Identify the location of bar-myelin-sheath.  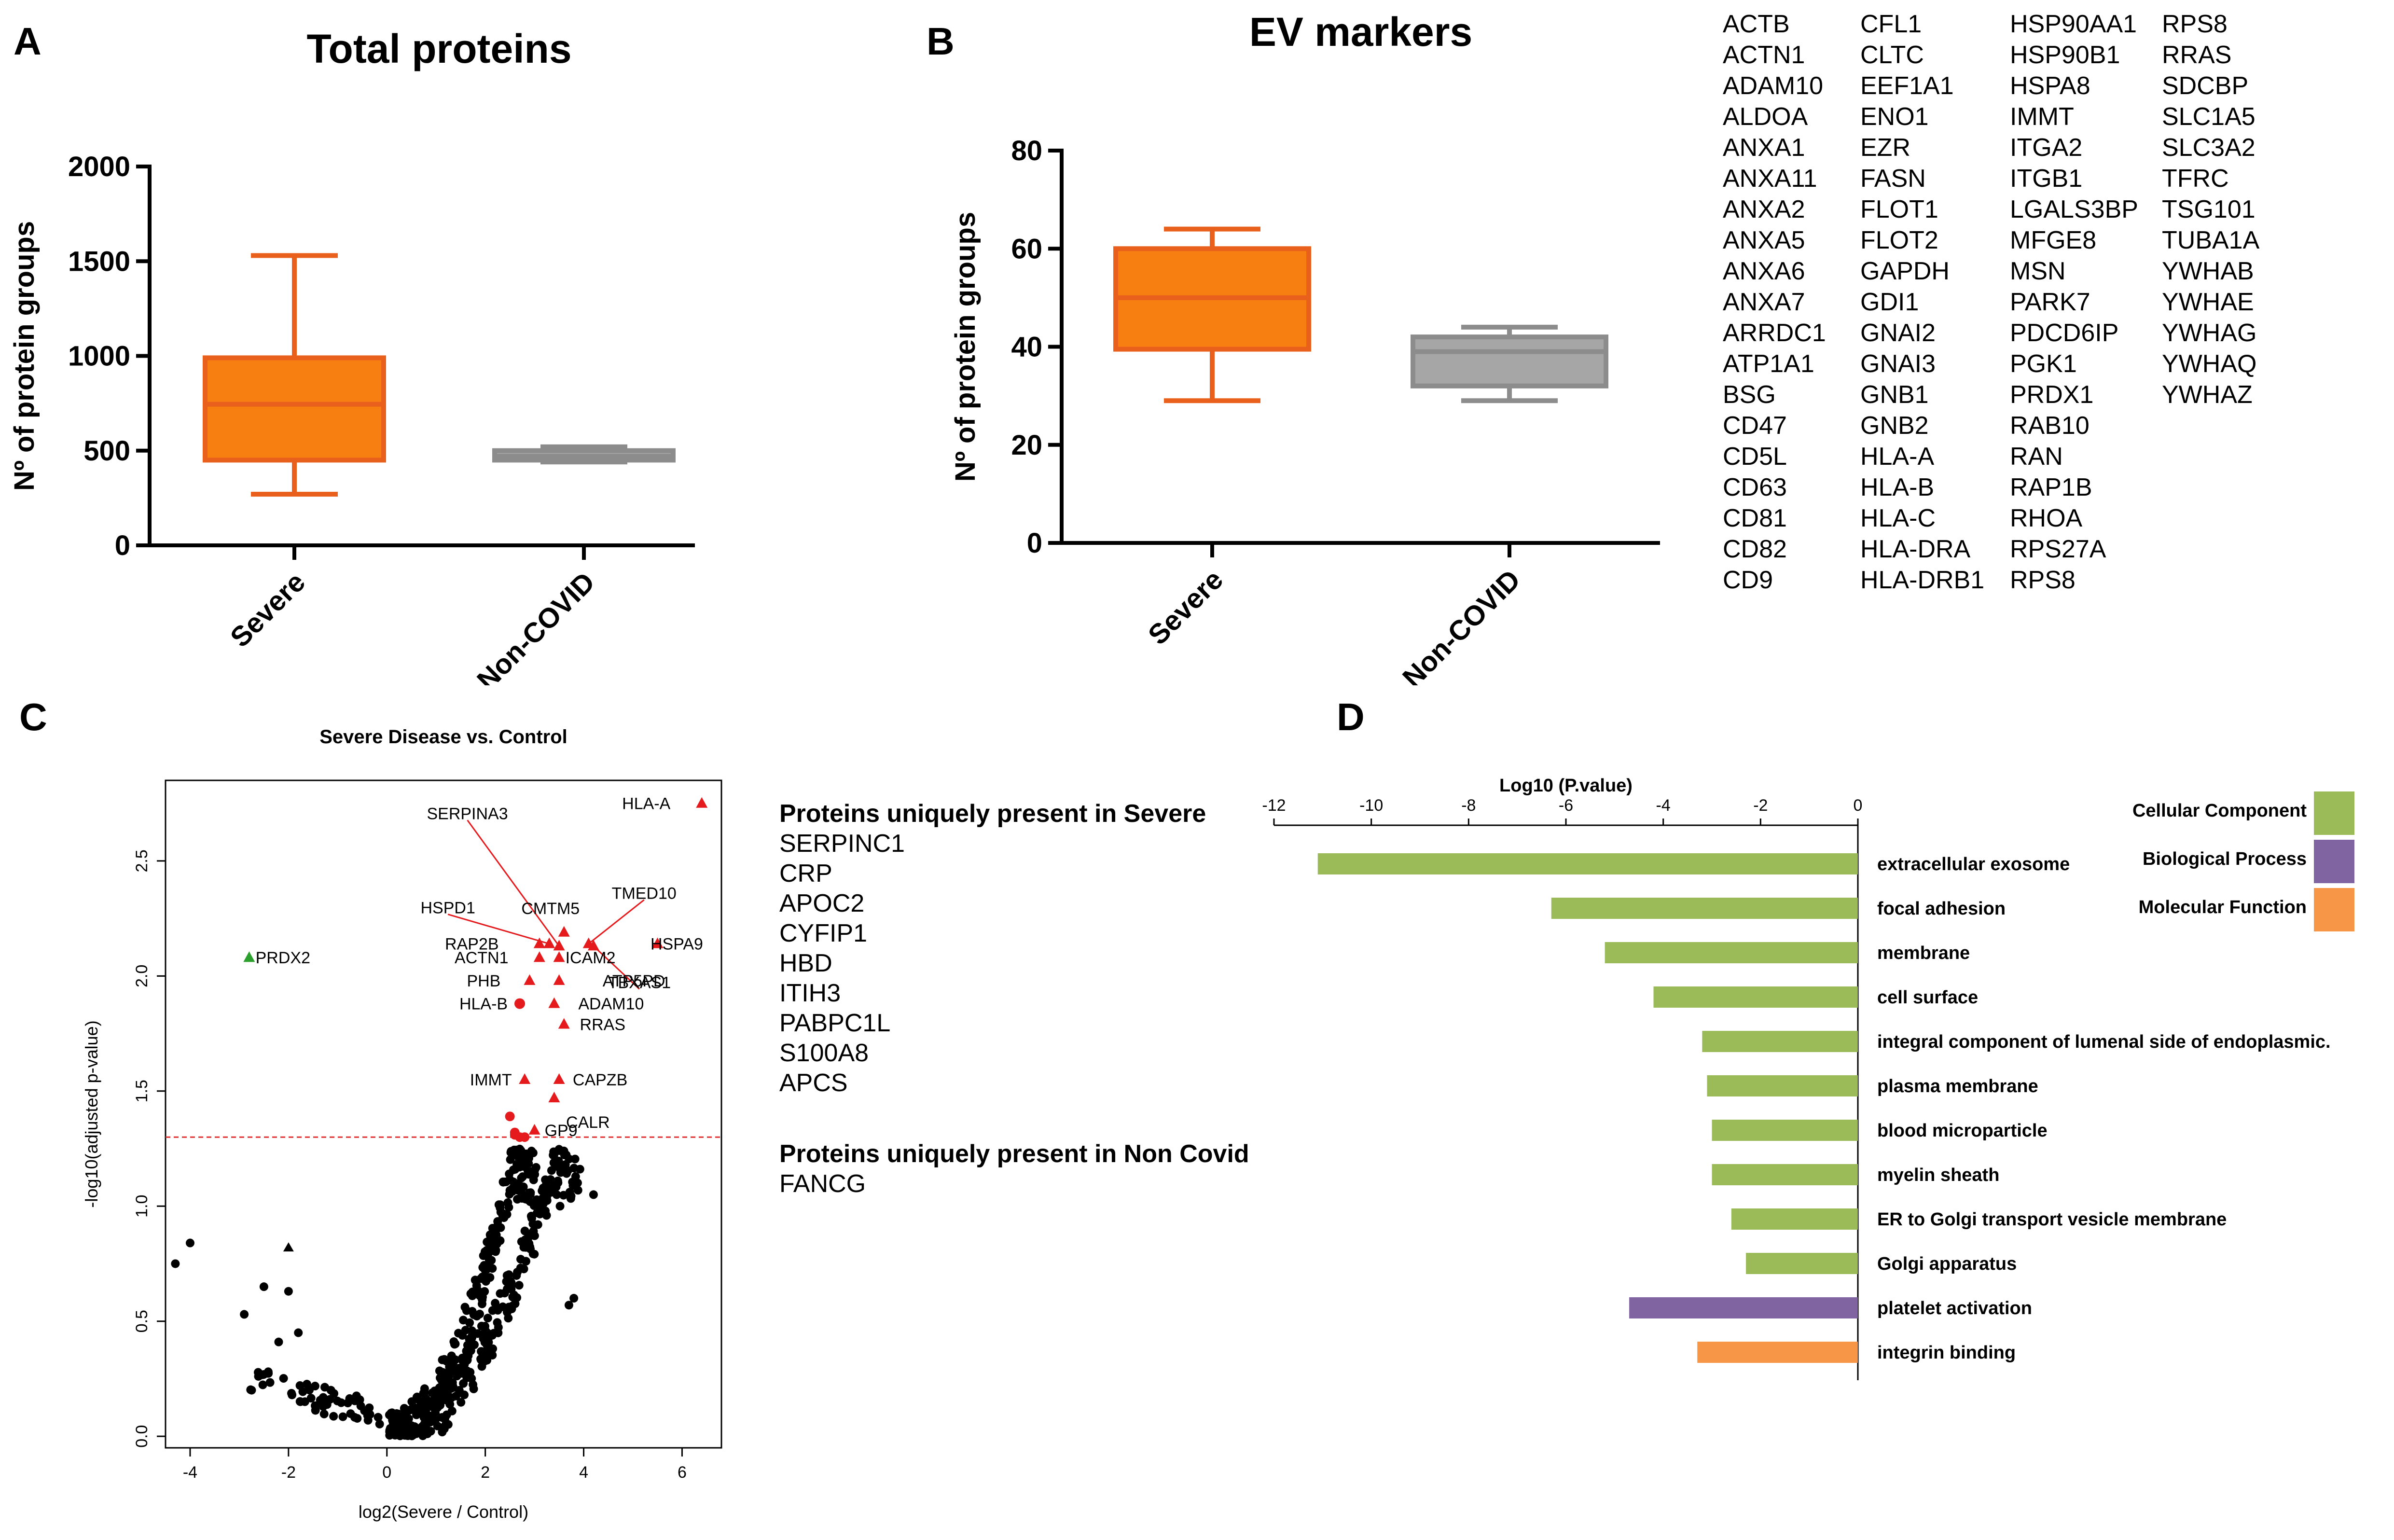
(1785, 1174).